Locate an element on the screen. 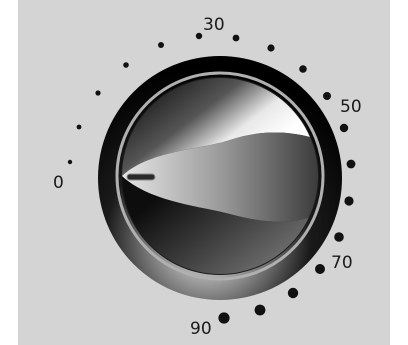 The width and height of the screenshot is (408, 345). scale-label-30: 30 is located at coordinates (214, 25).